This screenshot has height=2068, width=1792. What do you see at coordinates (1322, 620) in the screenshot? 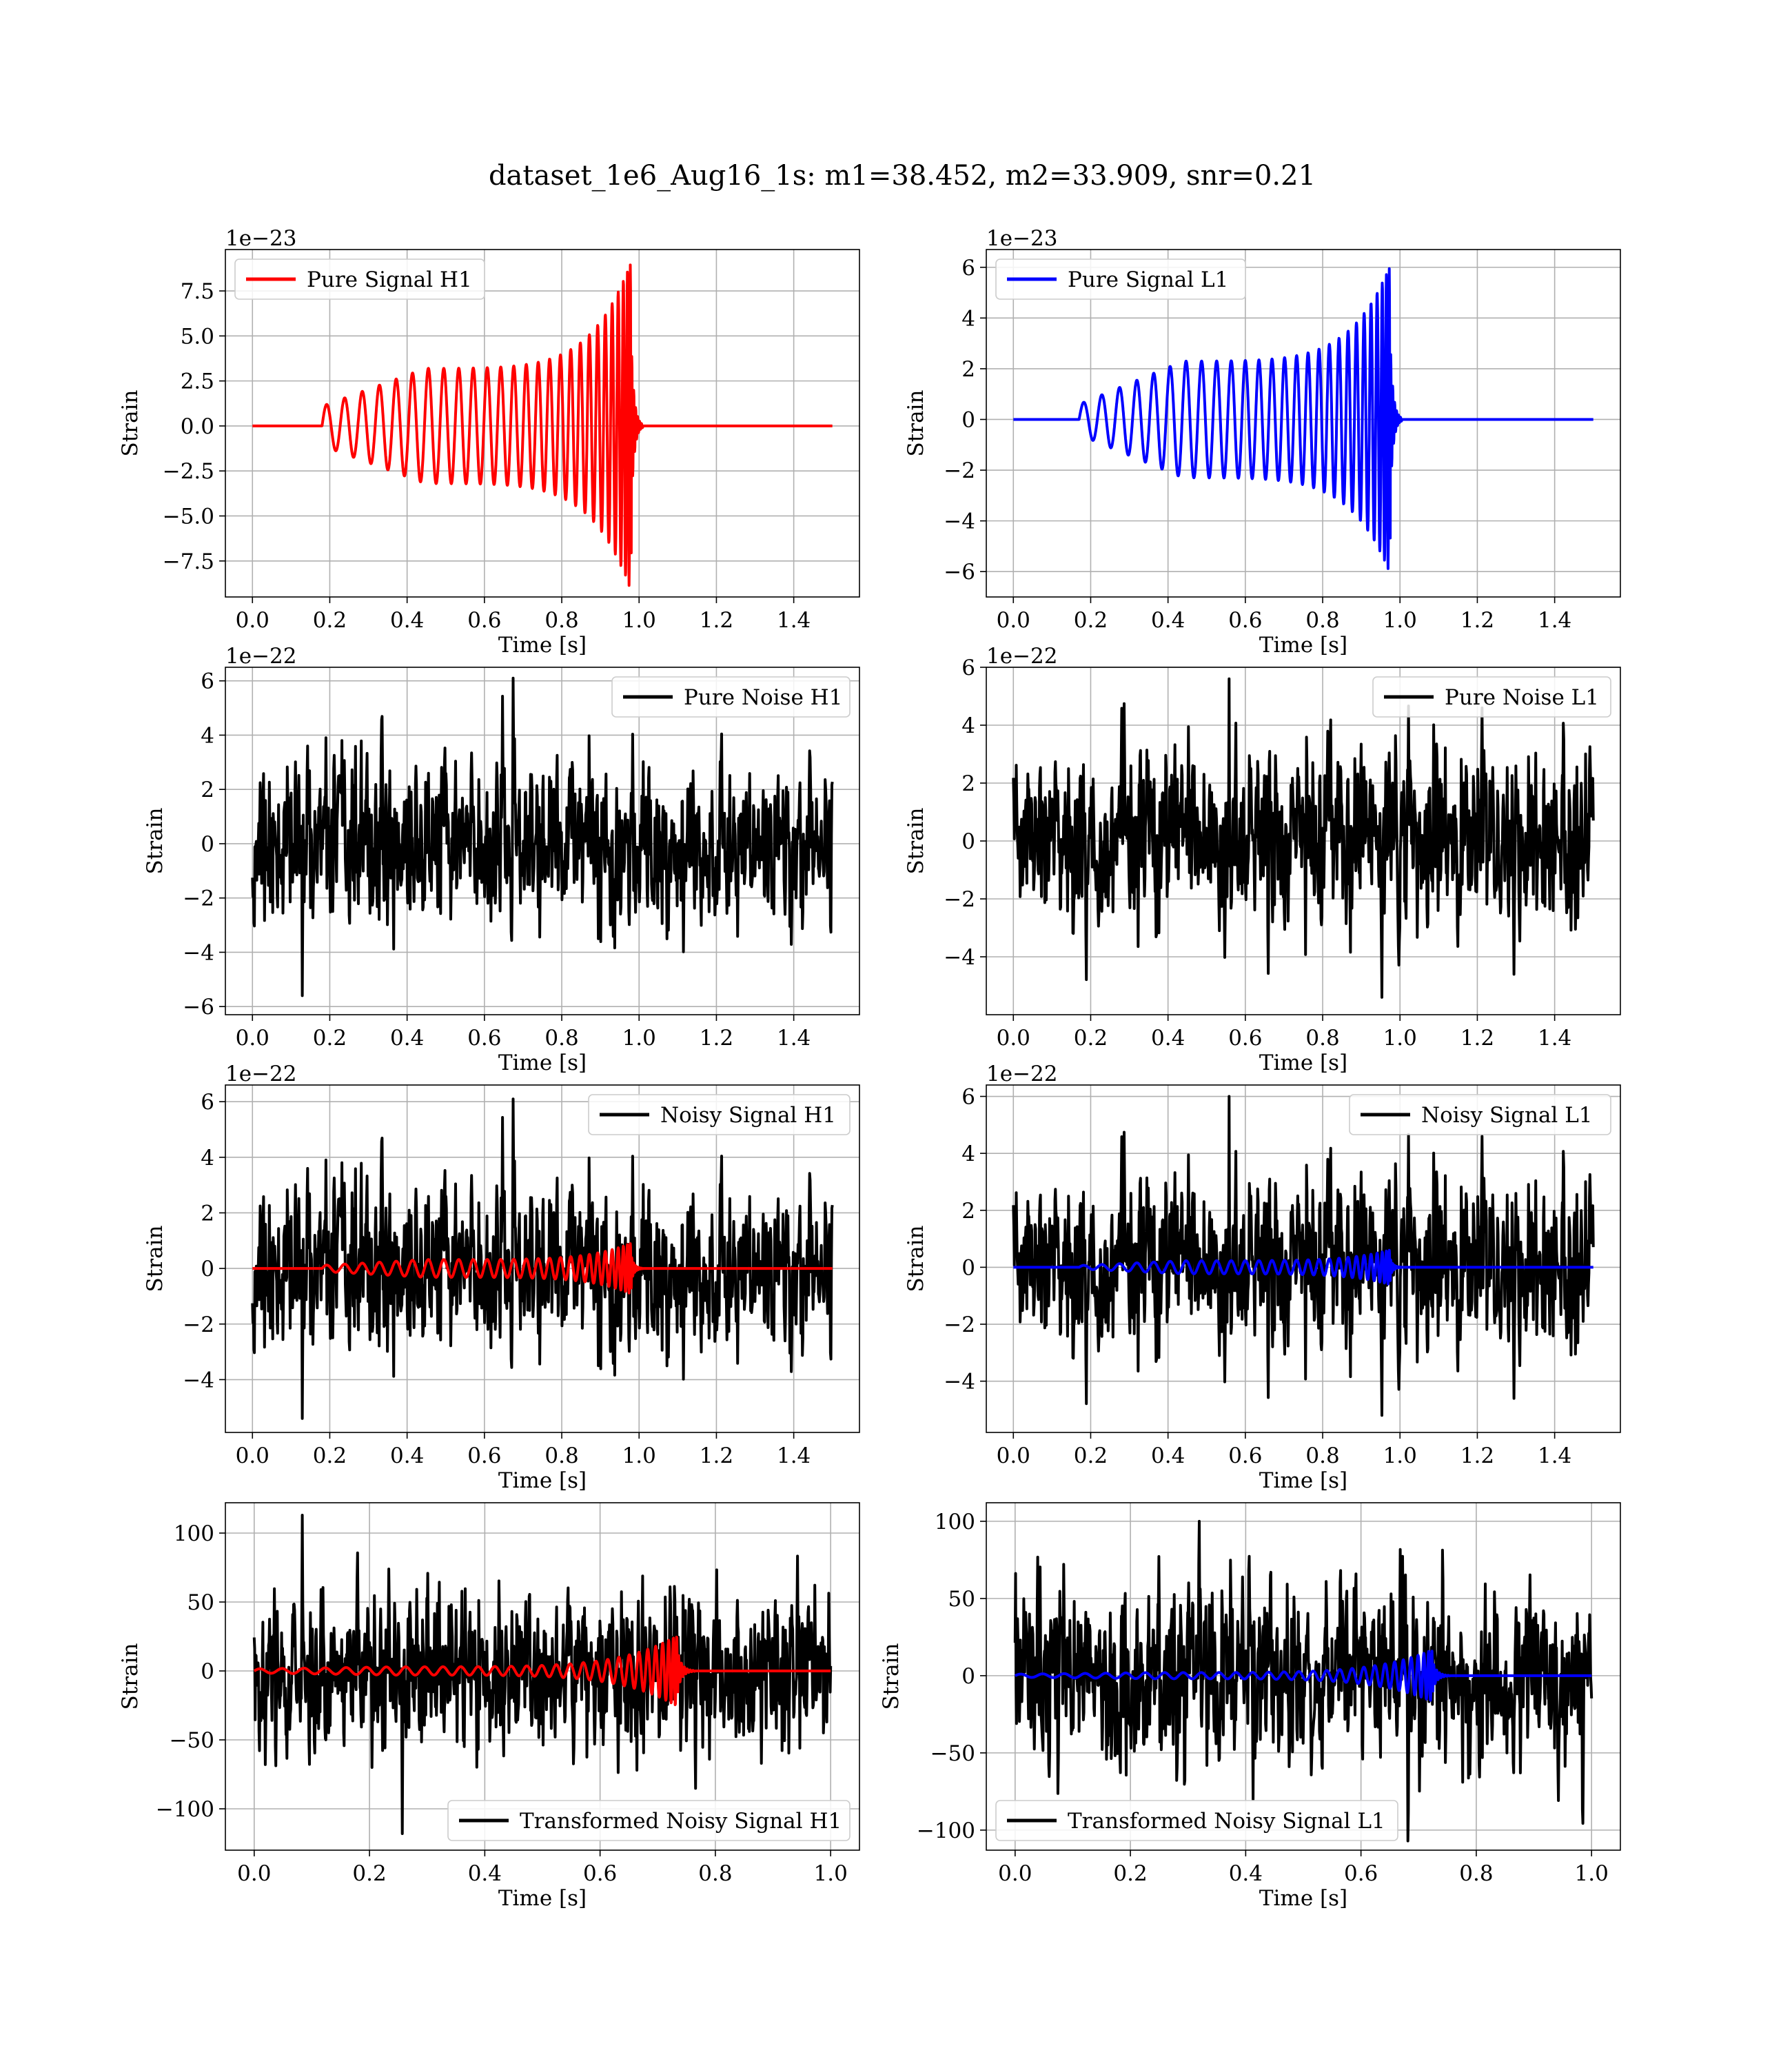
I see `l1-pure-signal-xtick-label: 0.8` at bounding box center [1322, 620].